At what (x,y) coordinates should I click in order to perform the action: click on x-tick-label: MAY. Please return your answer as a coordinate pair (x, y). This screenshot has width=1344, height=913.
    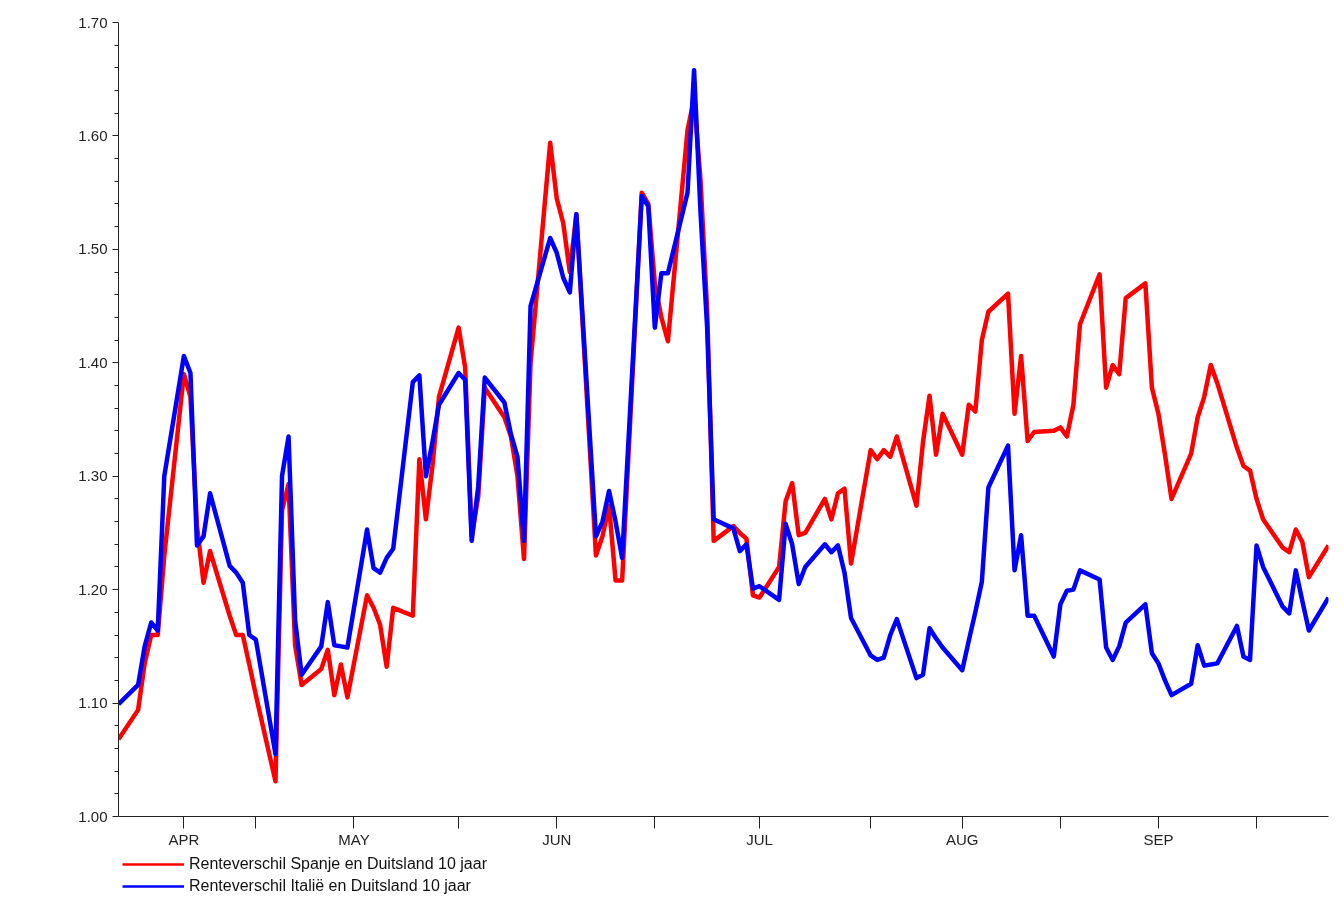
    Looking at the image, I should click on (354, 839).